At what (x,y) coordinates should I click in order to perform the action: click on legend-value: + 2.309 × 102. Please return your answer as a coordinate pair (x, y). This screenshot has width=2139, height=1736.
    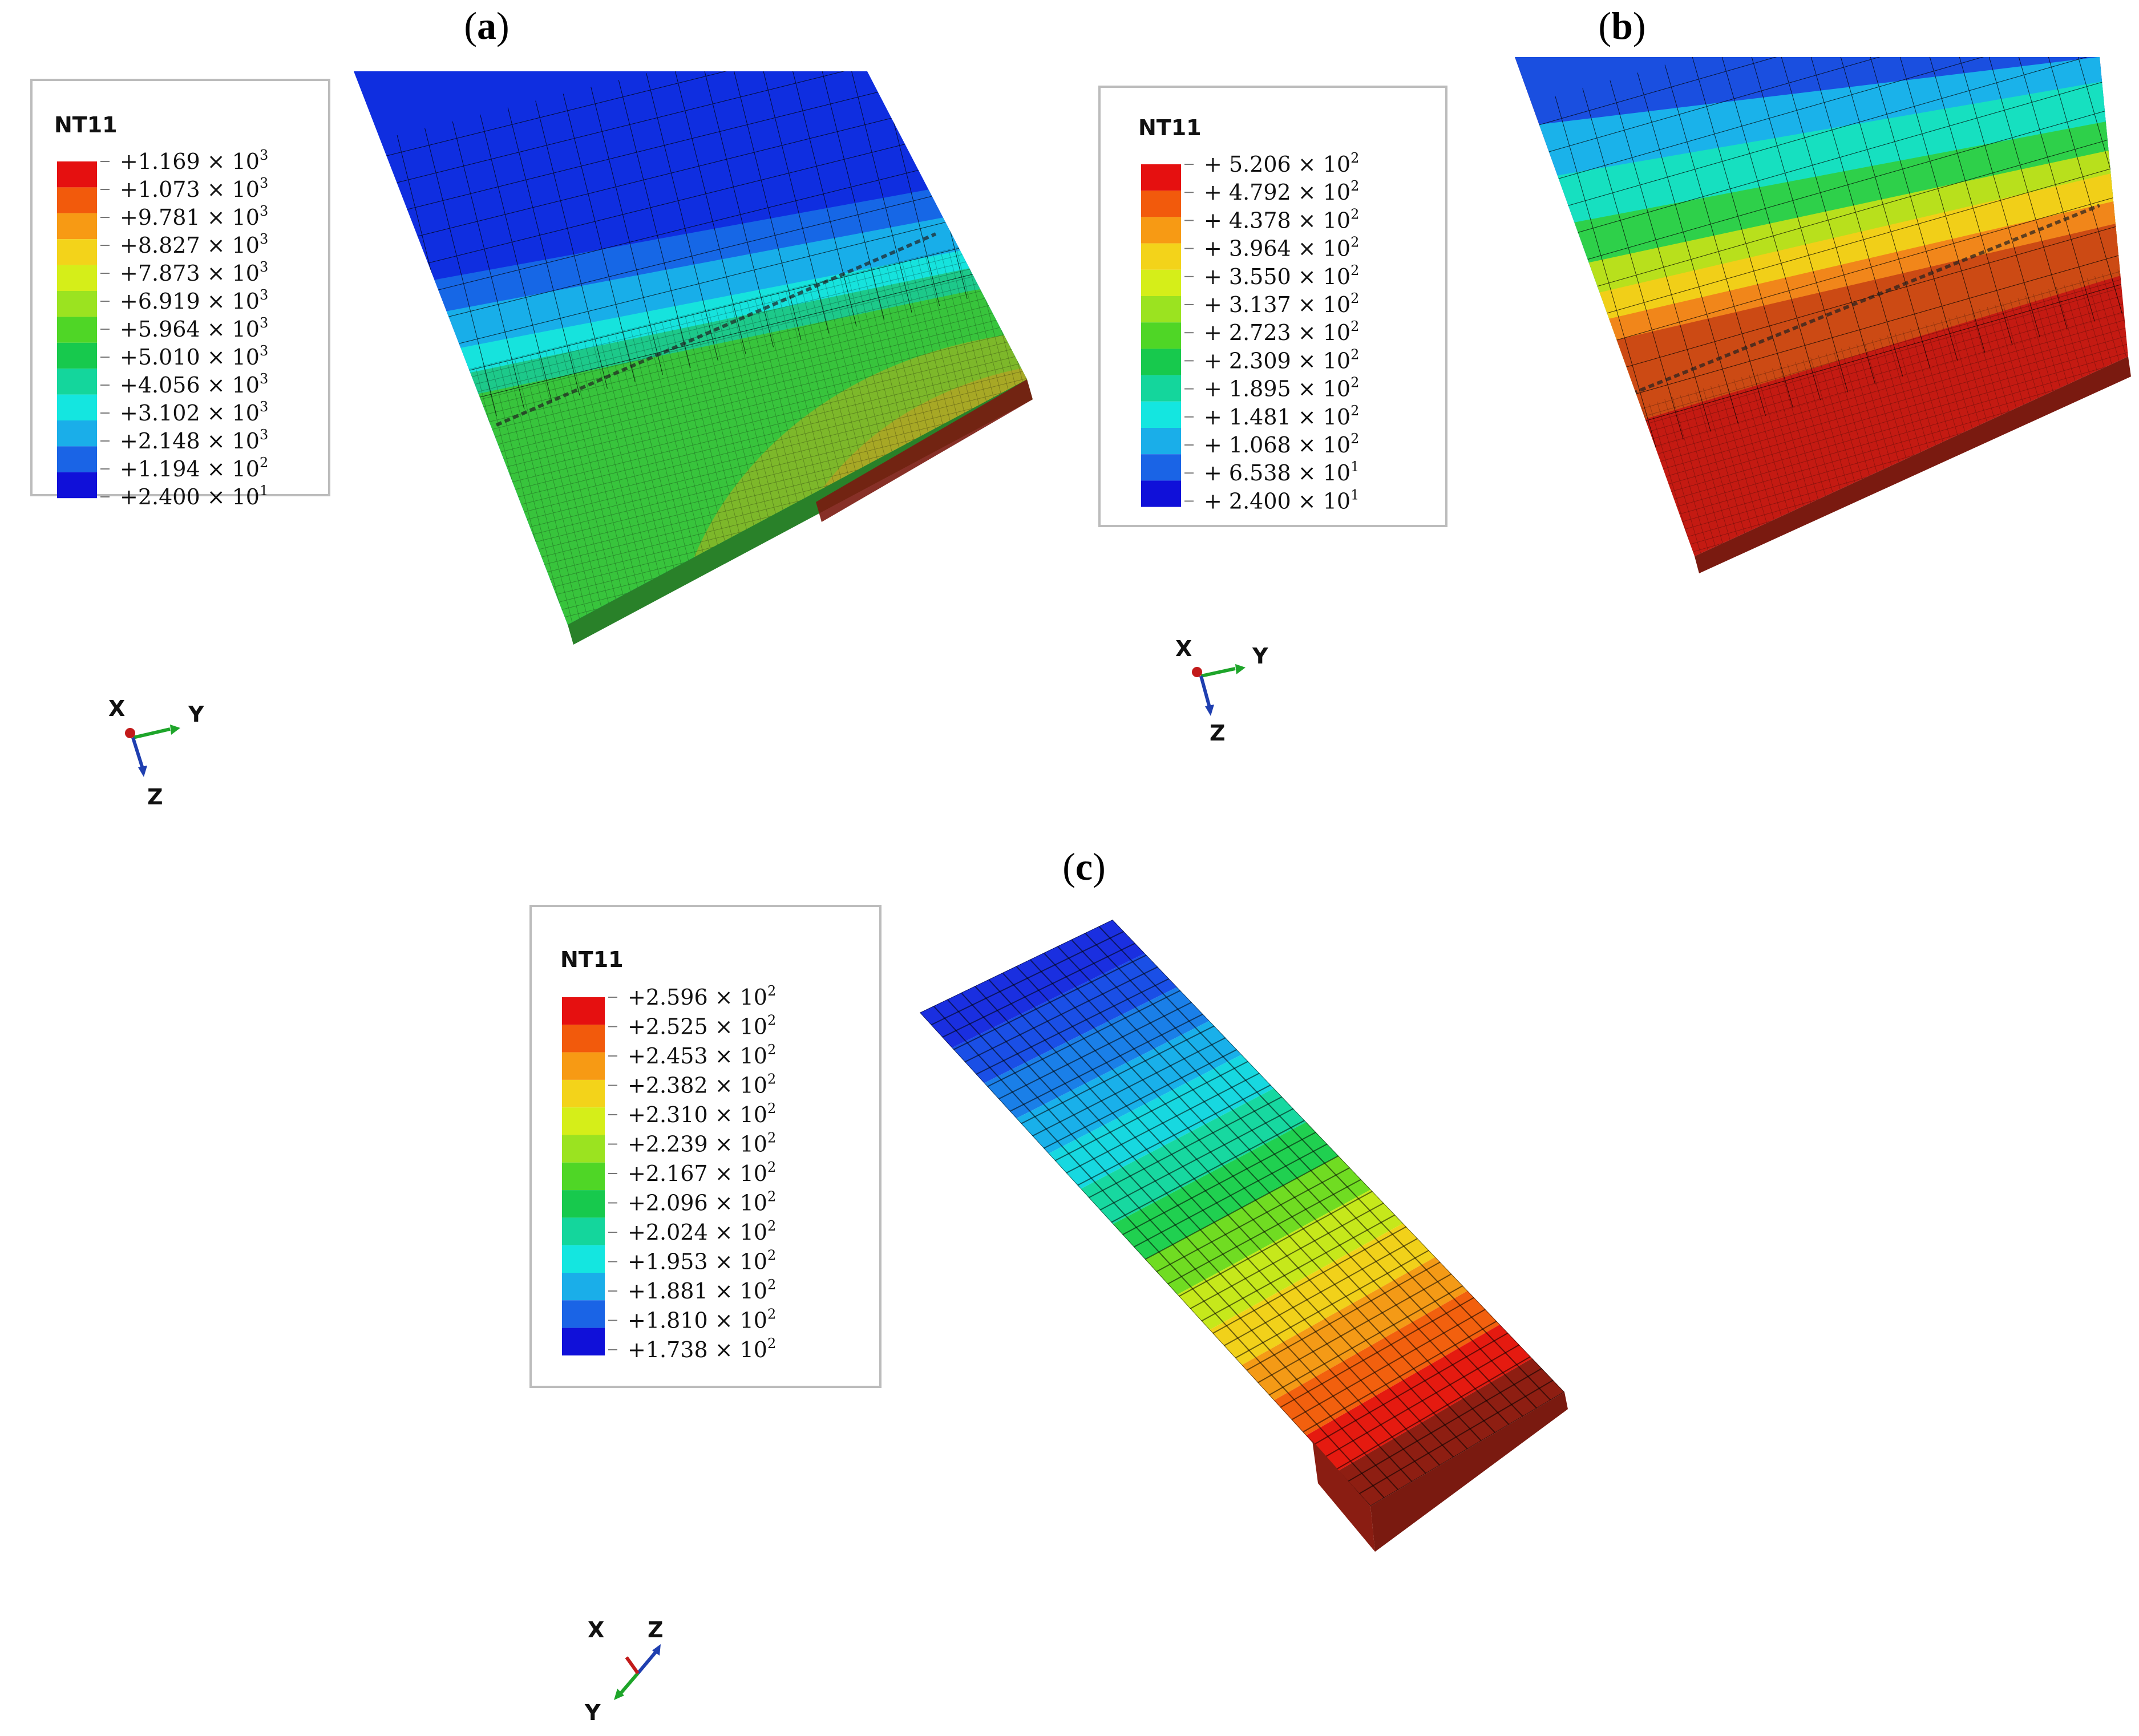
    Looking at the image, I should click on (1281, 359).